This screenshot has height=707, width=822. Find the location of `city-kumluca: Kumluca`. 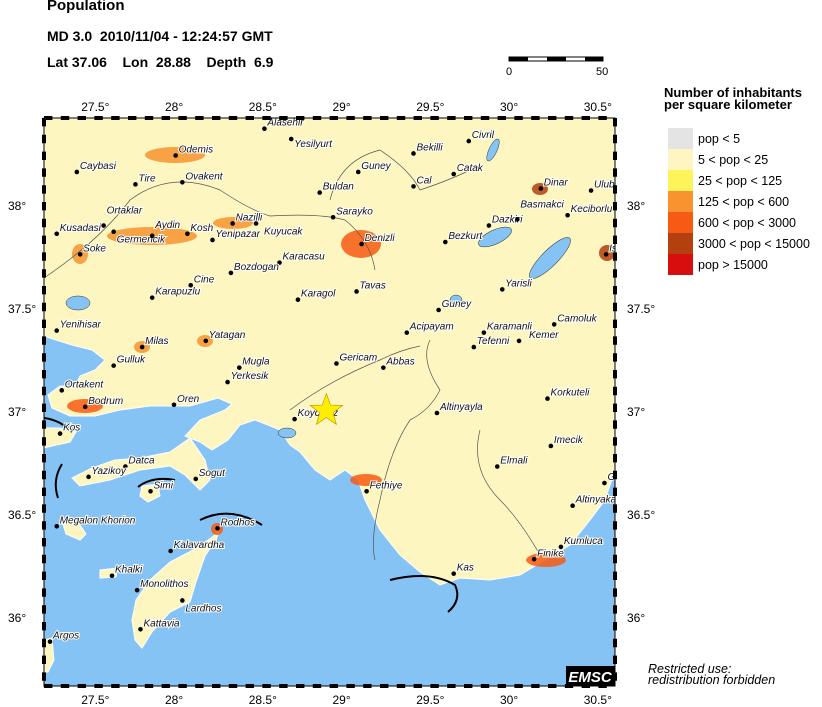

city-kumluca: Kumluca is located at coordinates (581, 542).